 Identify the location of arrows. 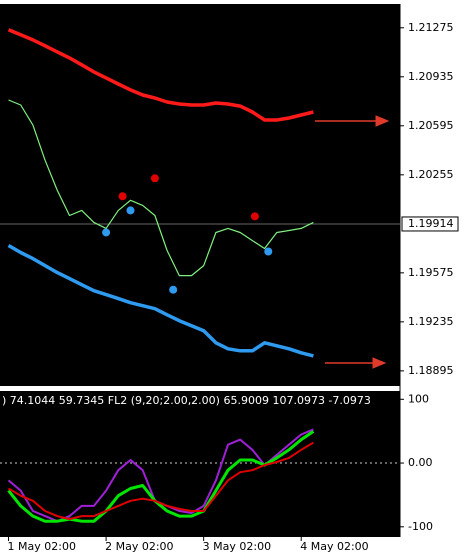
(352, 242).